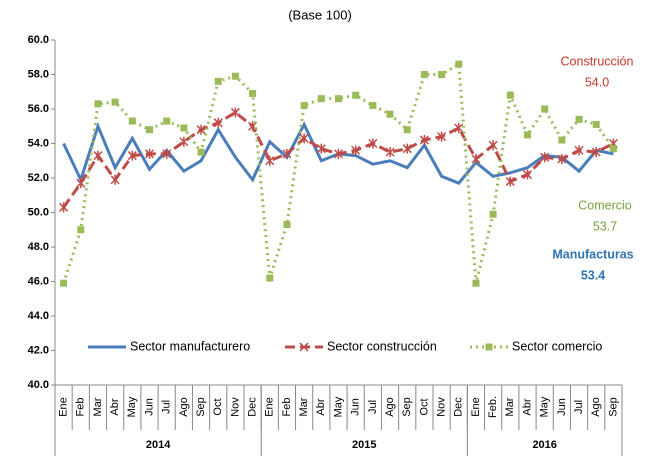 This screenshot has width=645, height=456. Describe the element at coordinates (557, 346) in the screenshot. I see `legend-label: Sector comercio` at that location.